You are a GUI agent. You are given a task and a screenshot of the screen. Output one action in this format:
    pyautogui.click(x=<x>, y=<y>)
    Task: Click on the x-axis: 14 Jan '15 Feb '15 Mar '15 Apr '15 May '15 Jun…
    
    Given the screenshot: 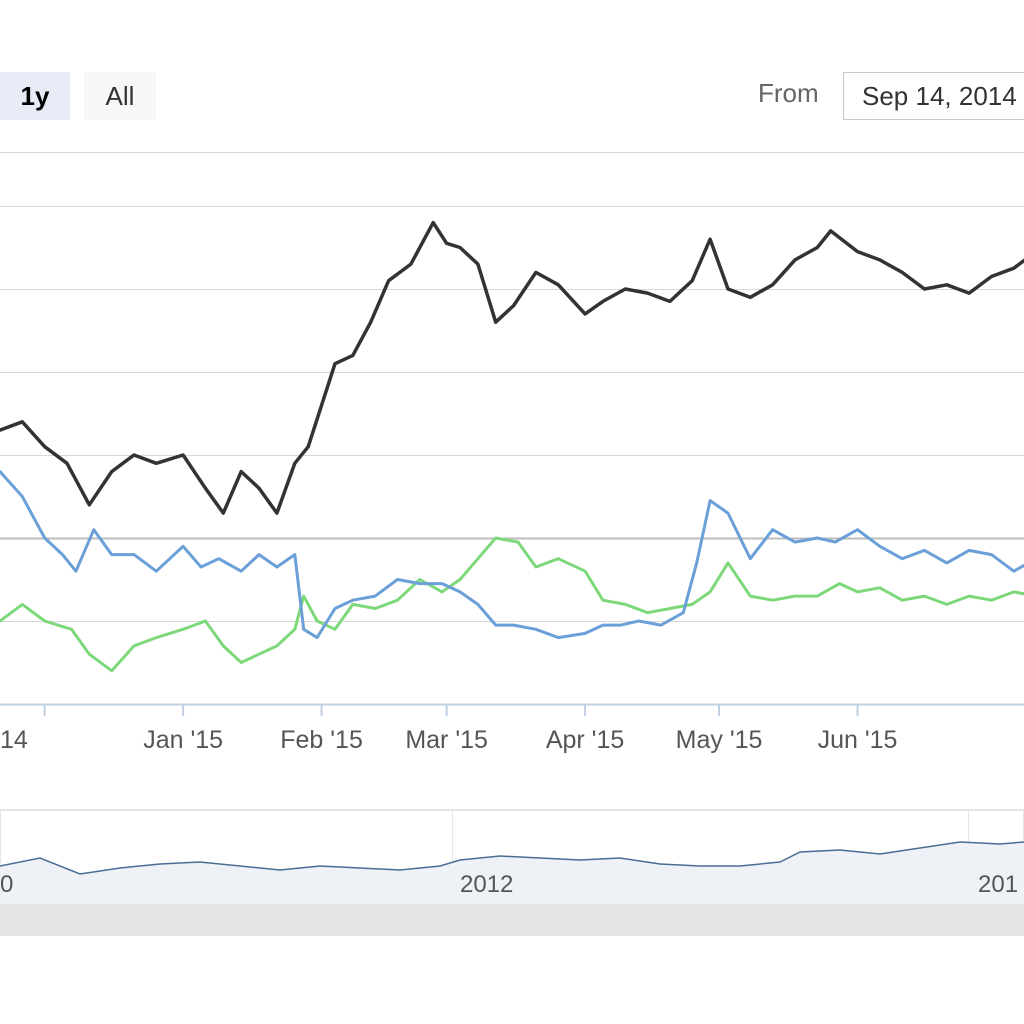 What is the action you would take?
    pyautogui.click(x=512, y=728)
    